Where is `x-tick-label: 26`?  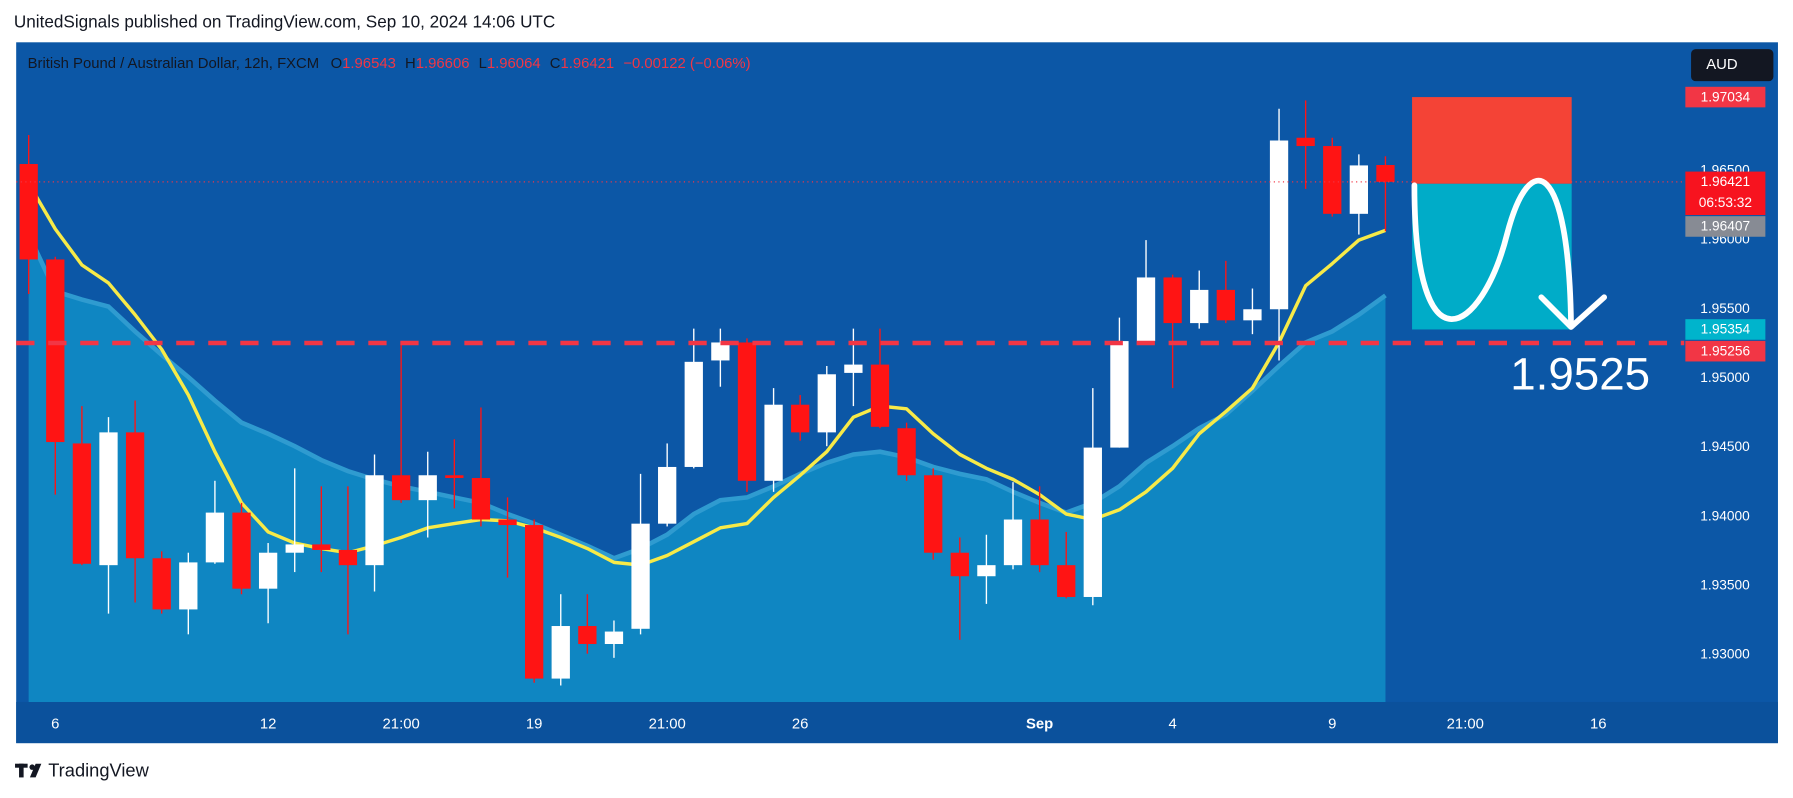
x-tick-label: 26 is located at coordinates (800, 725).